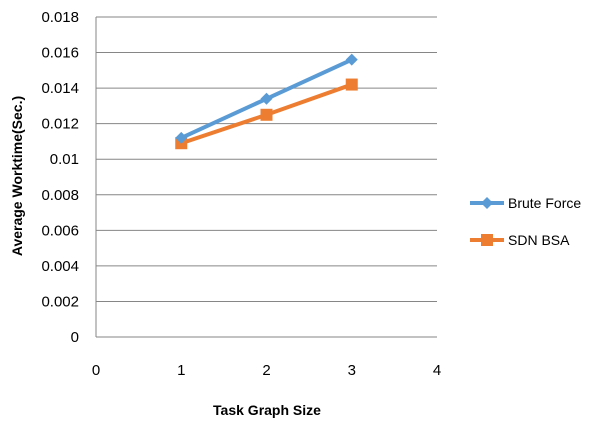  What do you see at coordinates (60, 195) in the screenshot?
I see `y-tick-label: 0.008` at bounding box center [60, 195].